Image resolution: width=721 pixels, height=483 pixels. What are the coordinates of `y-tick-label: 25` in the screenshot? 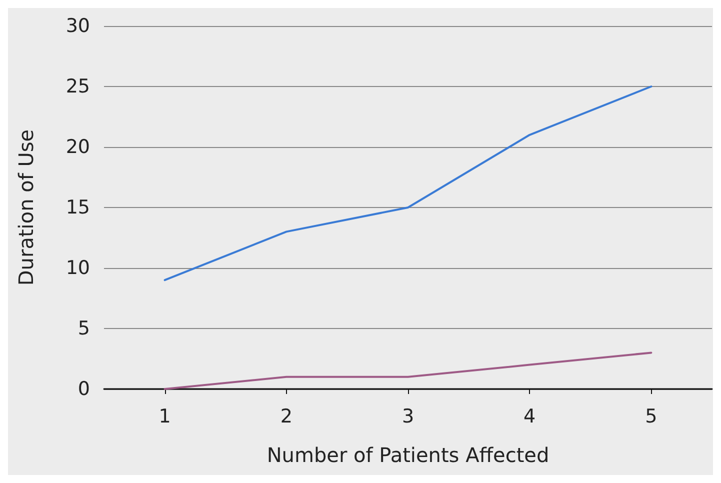 It's located at (78, 87).